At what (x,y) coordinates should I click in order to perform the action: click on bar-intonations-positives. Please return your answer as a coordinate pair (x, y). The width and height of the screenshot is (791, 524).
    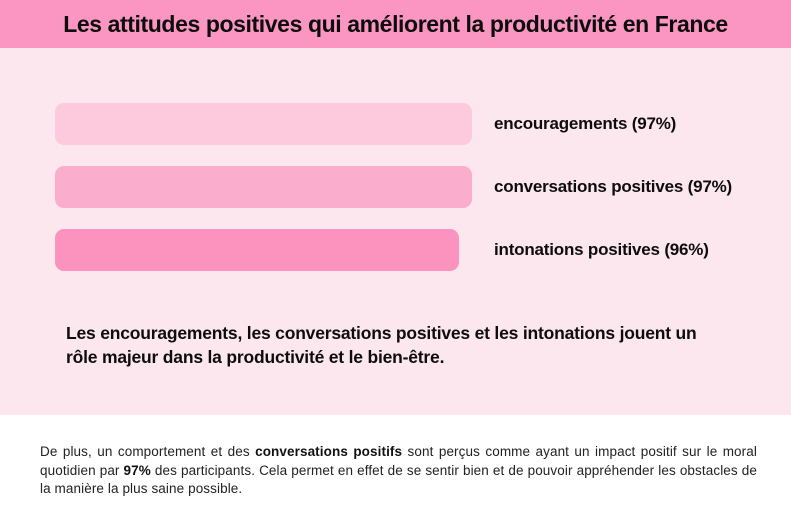
    Looking at the image, I should click on (257, 250).